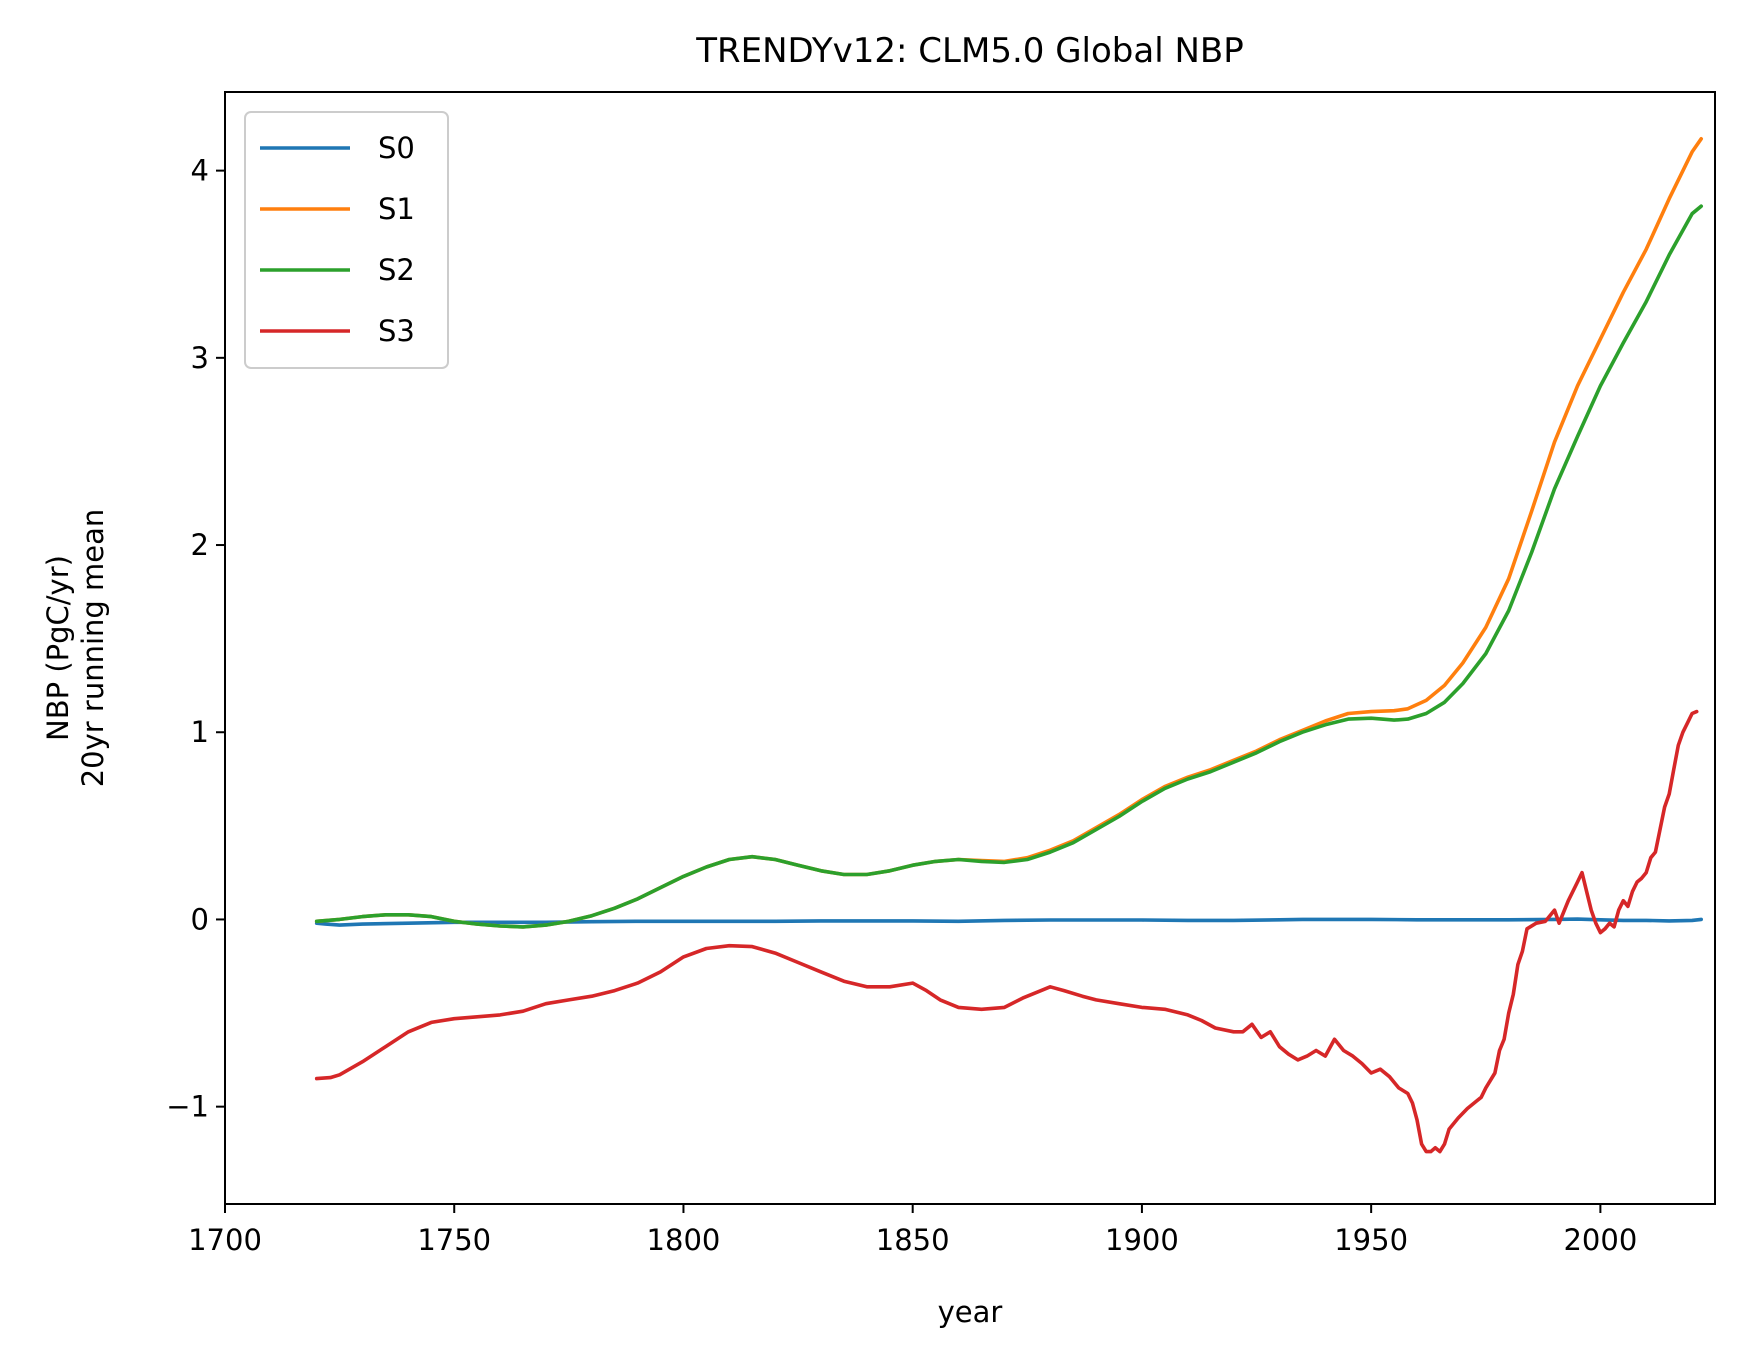 This screenshot has height=1357, width=1741. I want to click on y-tick-label: 3, so click(200, 358).